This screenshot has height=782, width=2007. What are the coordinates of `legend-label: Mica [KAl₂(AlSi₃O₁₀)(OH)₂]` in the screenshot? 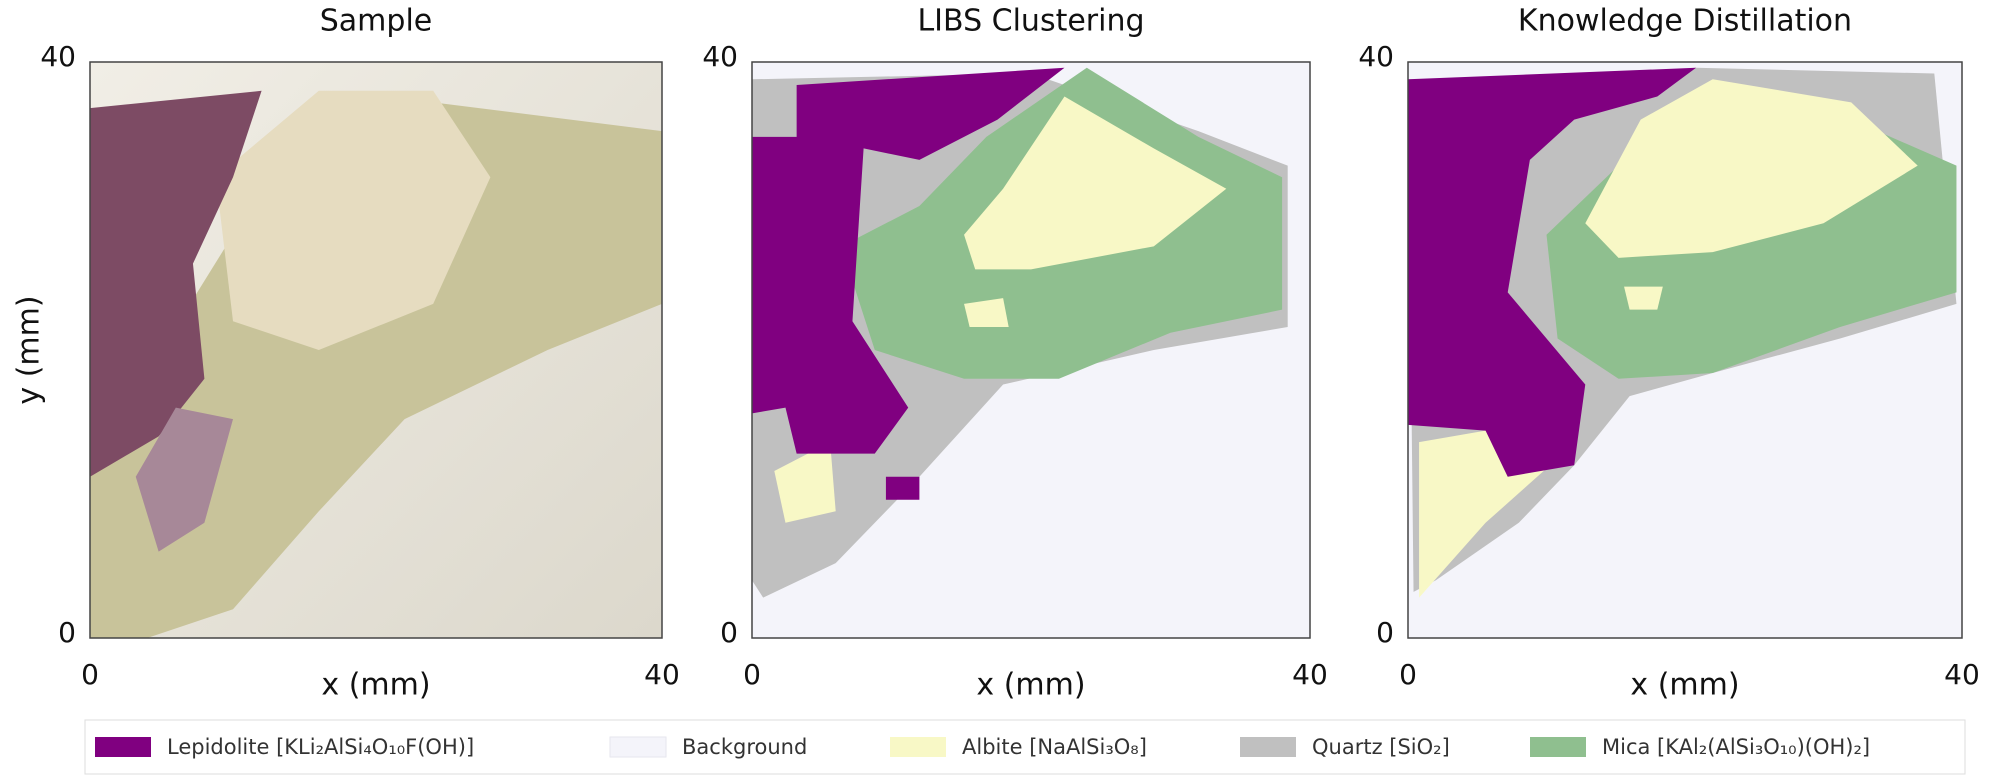 It's located at (1736, 747).